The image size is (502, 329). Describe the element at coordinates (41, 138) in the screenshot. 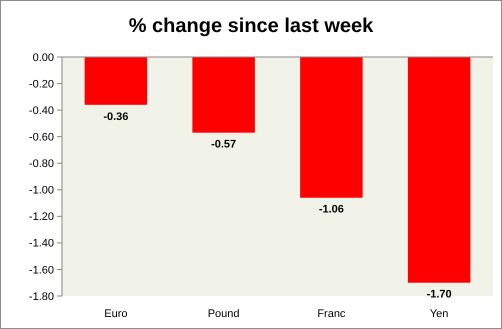

I see `y-tick-label: -0.60` at that location.